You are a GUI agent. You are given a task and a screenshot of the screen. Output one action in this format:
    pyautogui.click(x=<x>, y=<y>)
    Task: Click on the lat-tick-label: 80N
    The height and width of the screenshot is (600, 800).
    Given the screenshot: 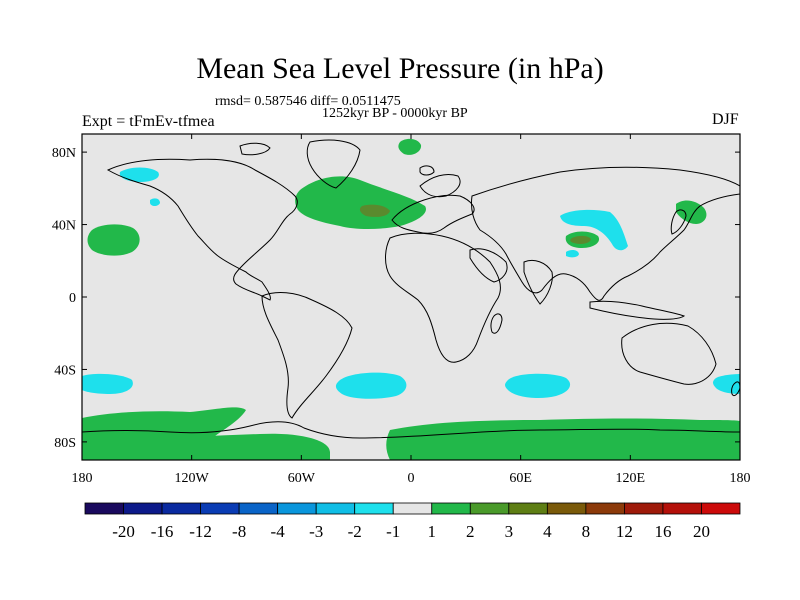 What is the action you would take?
    pyautogui.click(x=64, y=153)
    